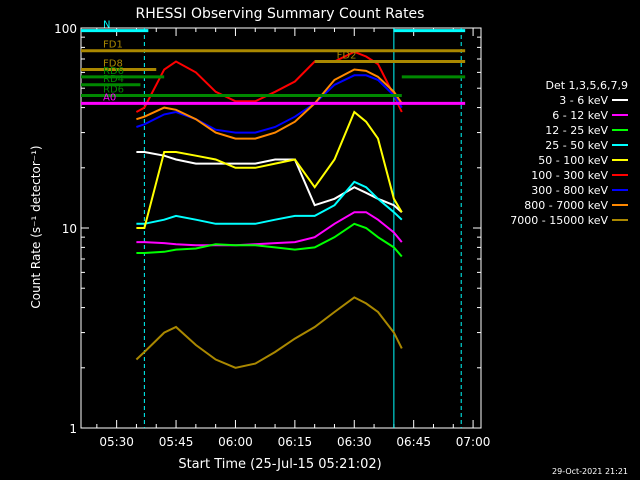 The width and height of the screenshot is (640, 480). Describe the element at coordinates (109, 97) in the screenshot. I see `flag-label: A0` at that location.